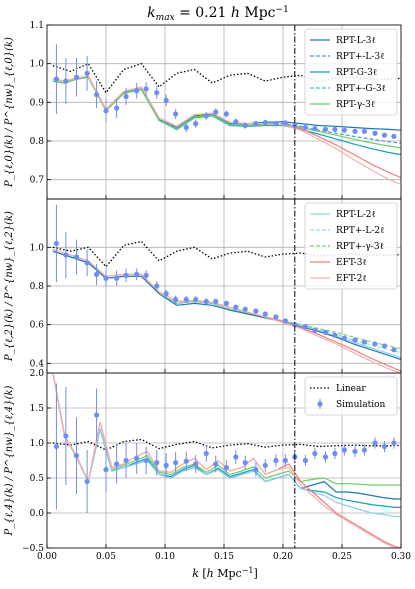 The width and height of the screenshot is (415, 589). Describe the element at coordinates (226, 78) in the screenshot. I see `series-line` at that location.